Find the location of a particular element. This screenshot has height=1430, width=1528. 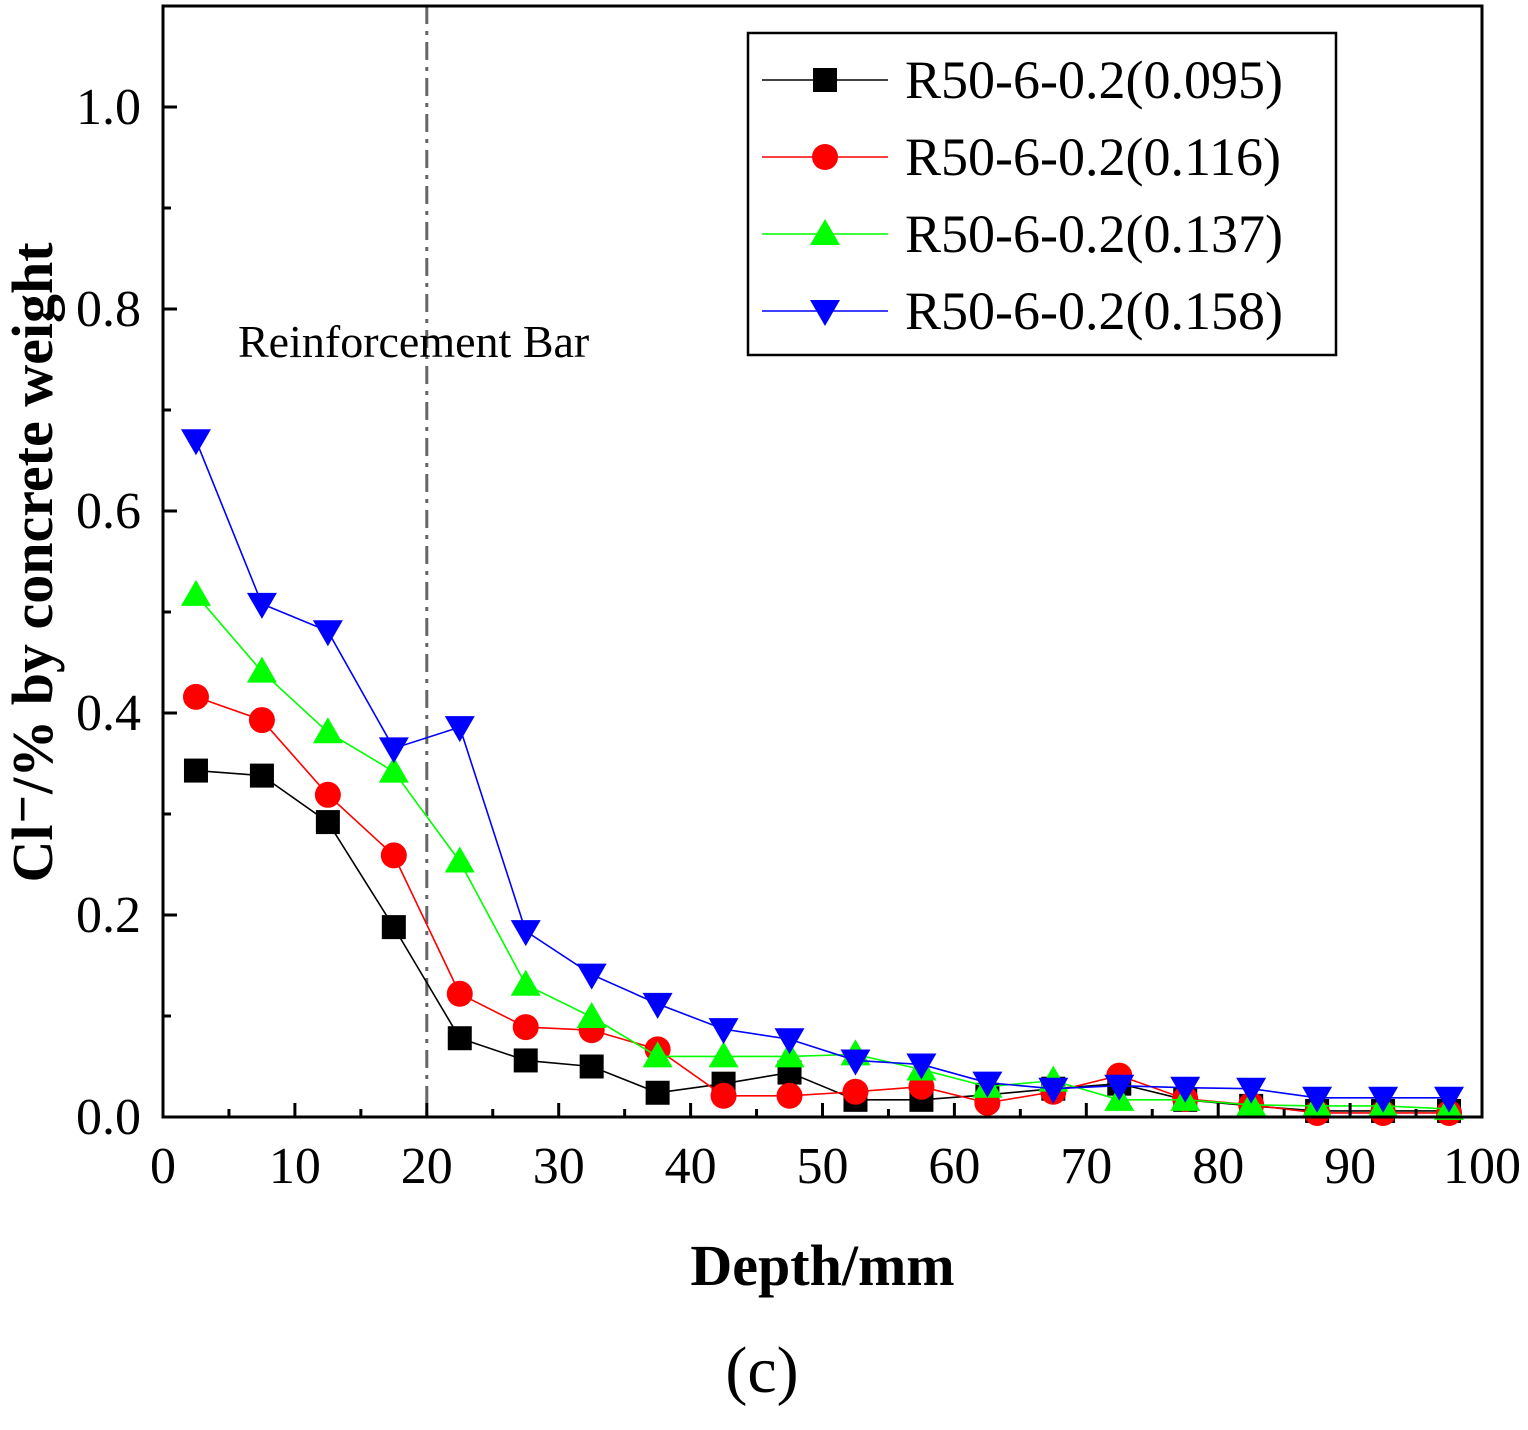

legend-box is located at coordinates (1042, 194).